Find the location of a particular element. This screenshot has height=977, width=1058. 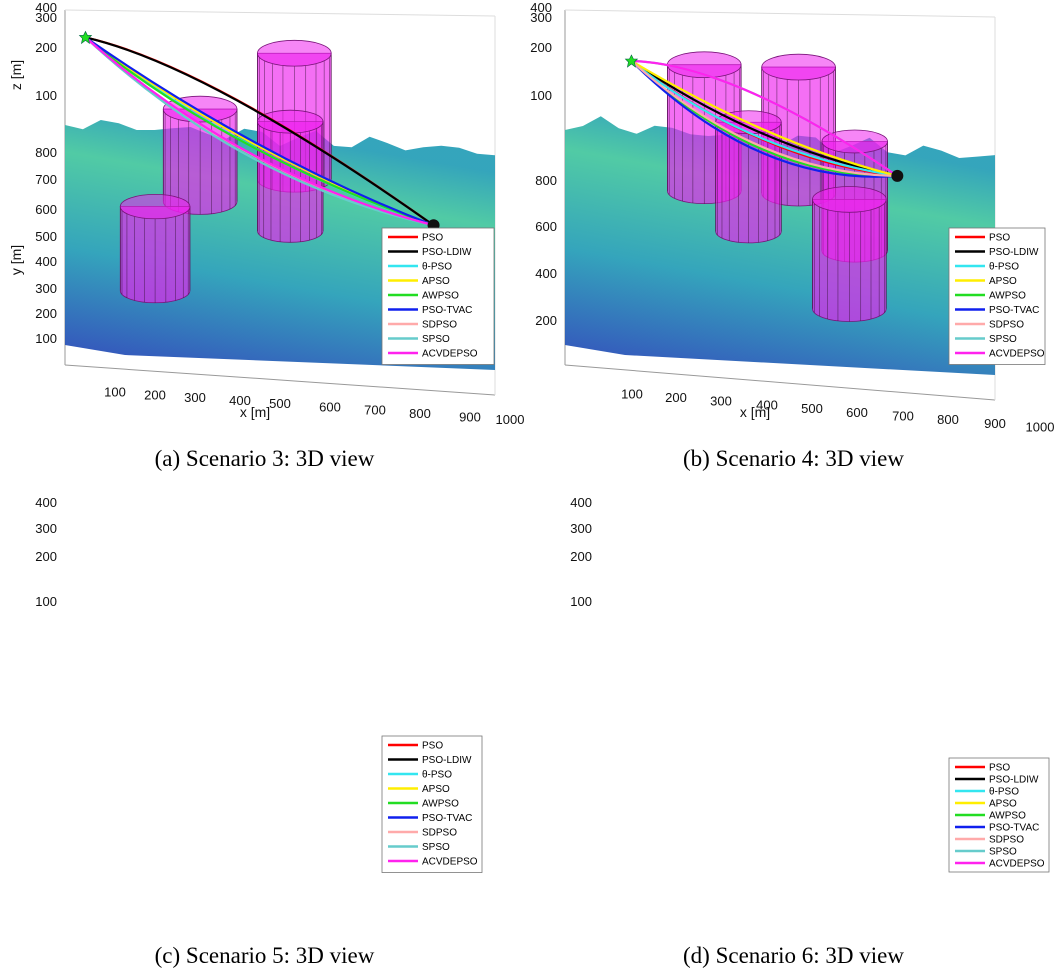

y-tick-label: 300 is located at coordinates (46, 288).